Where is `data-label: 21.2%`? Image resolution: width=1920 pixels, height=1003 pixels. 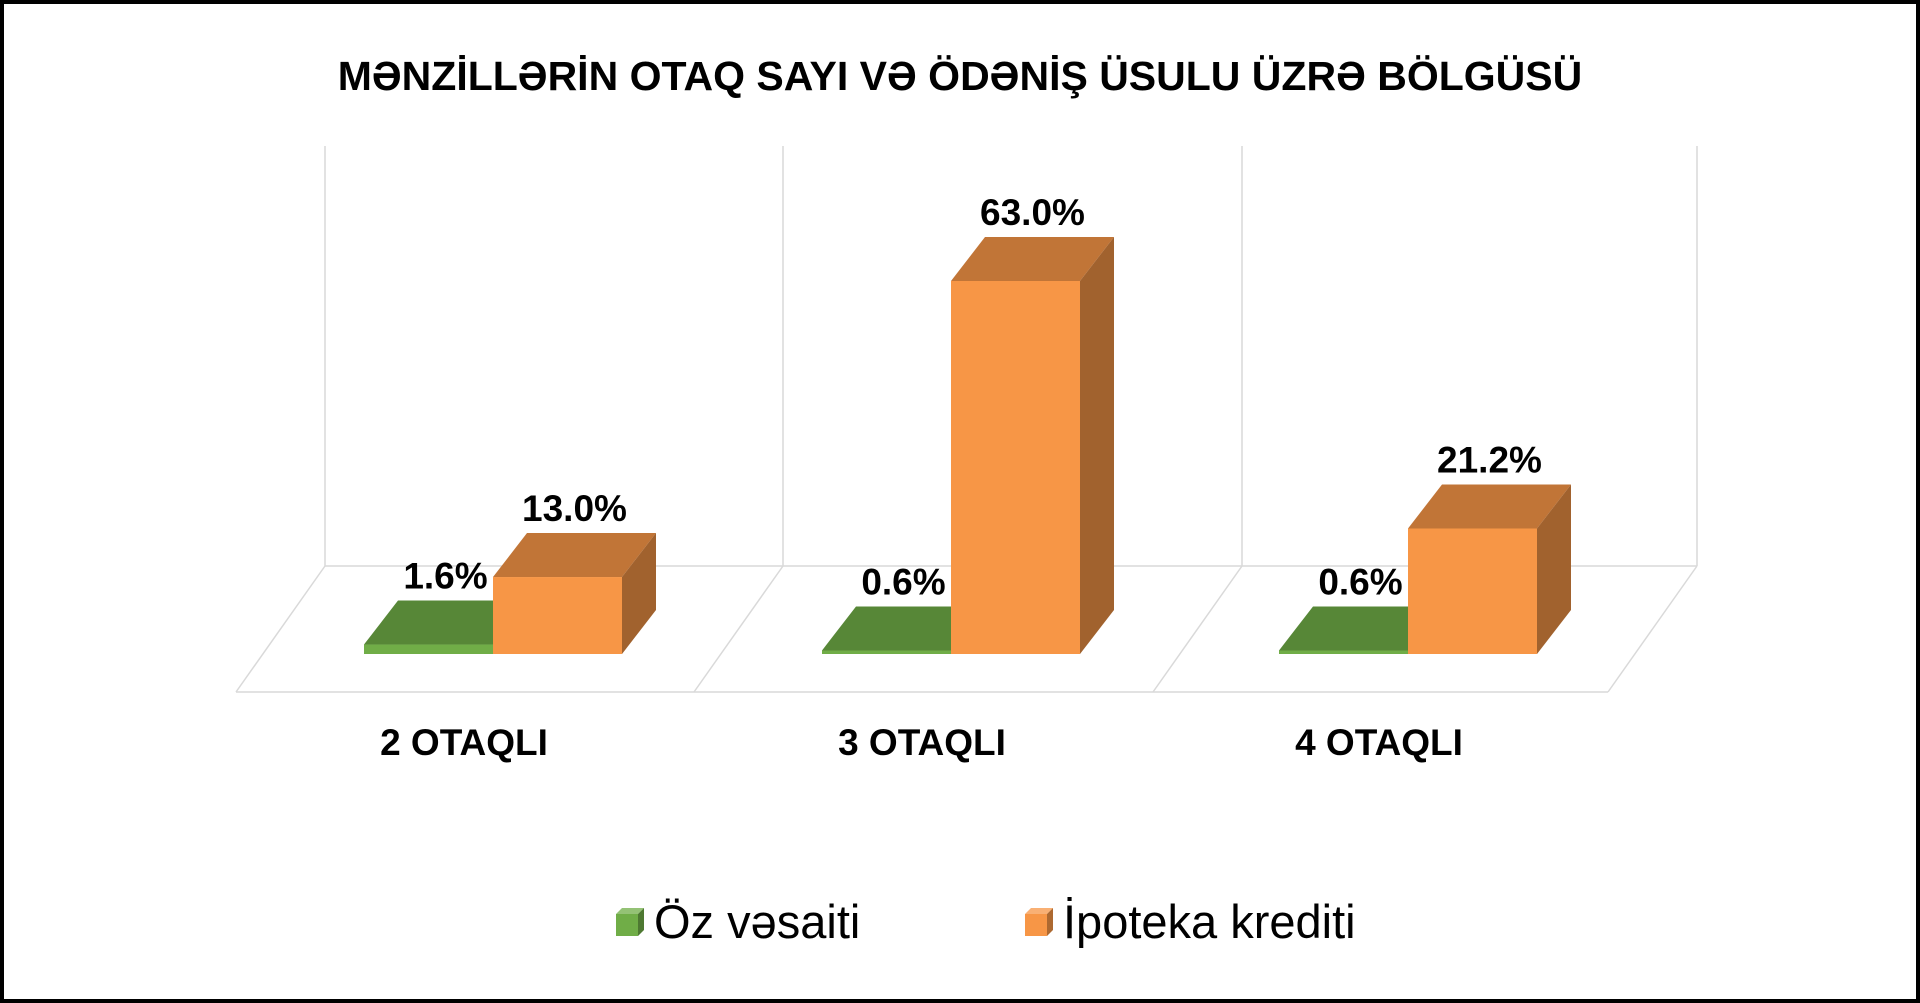
data-label: 21.2% is located at coordinates (1489, 459).